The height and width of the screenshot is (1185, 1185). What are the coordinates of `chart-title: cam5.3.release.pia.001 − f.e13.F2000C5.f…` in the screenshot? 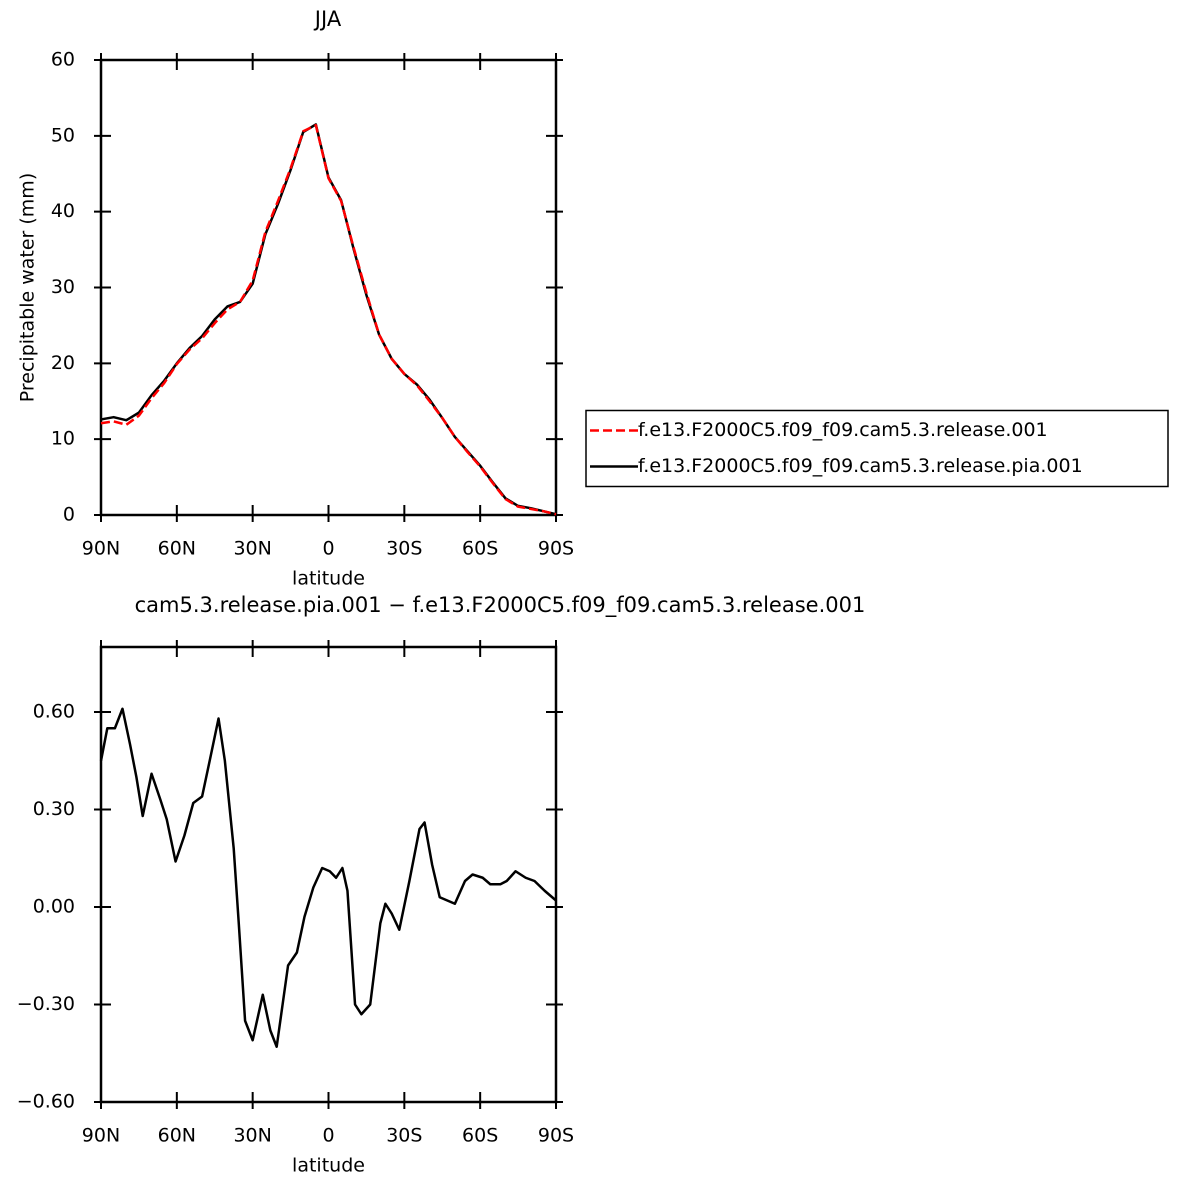 It's located at (500, 605).